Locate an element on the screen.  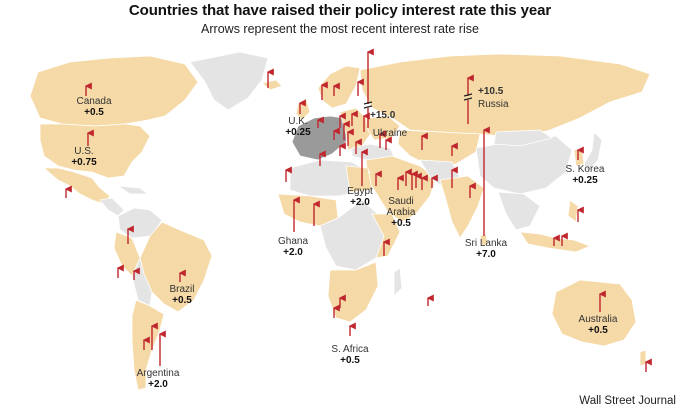
source-credit: Wall Street Journal is located at coordinates (627, 401).